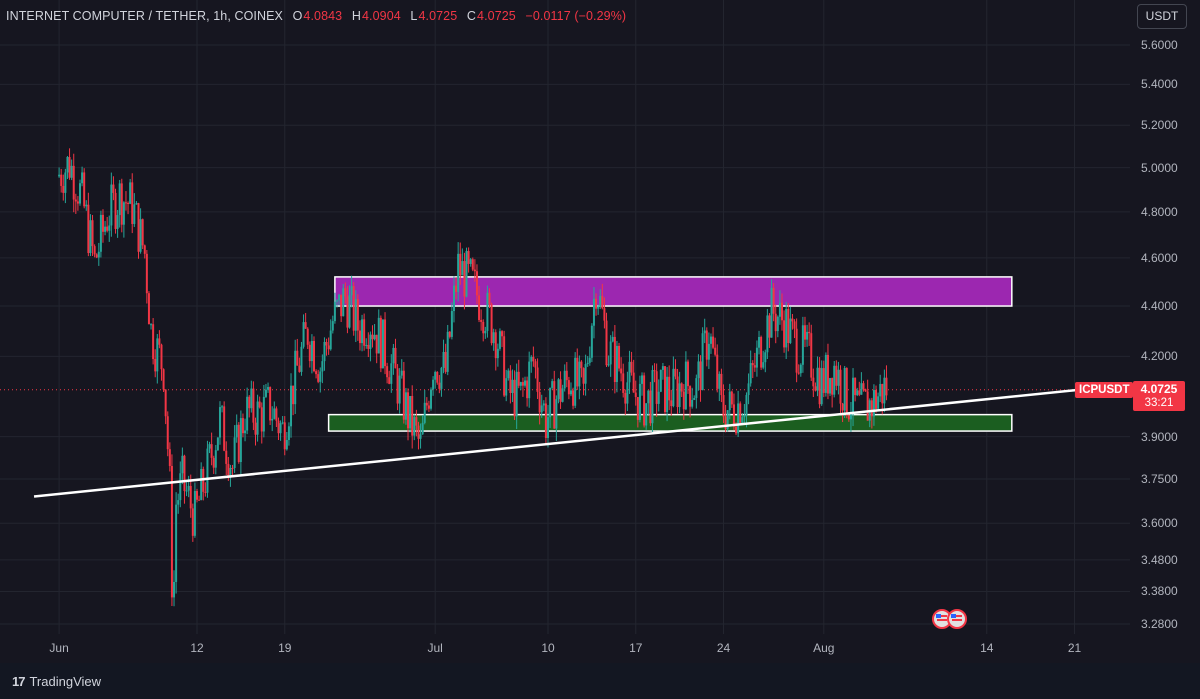 Image resolution: width=1200 pixels, height=699 pixels. Describe the element at coordinates (65, 681) in the screenshot. I see `brand-name: TradingView` at that location.